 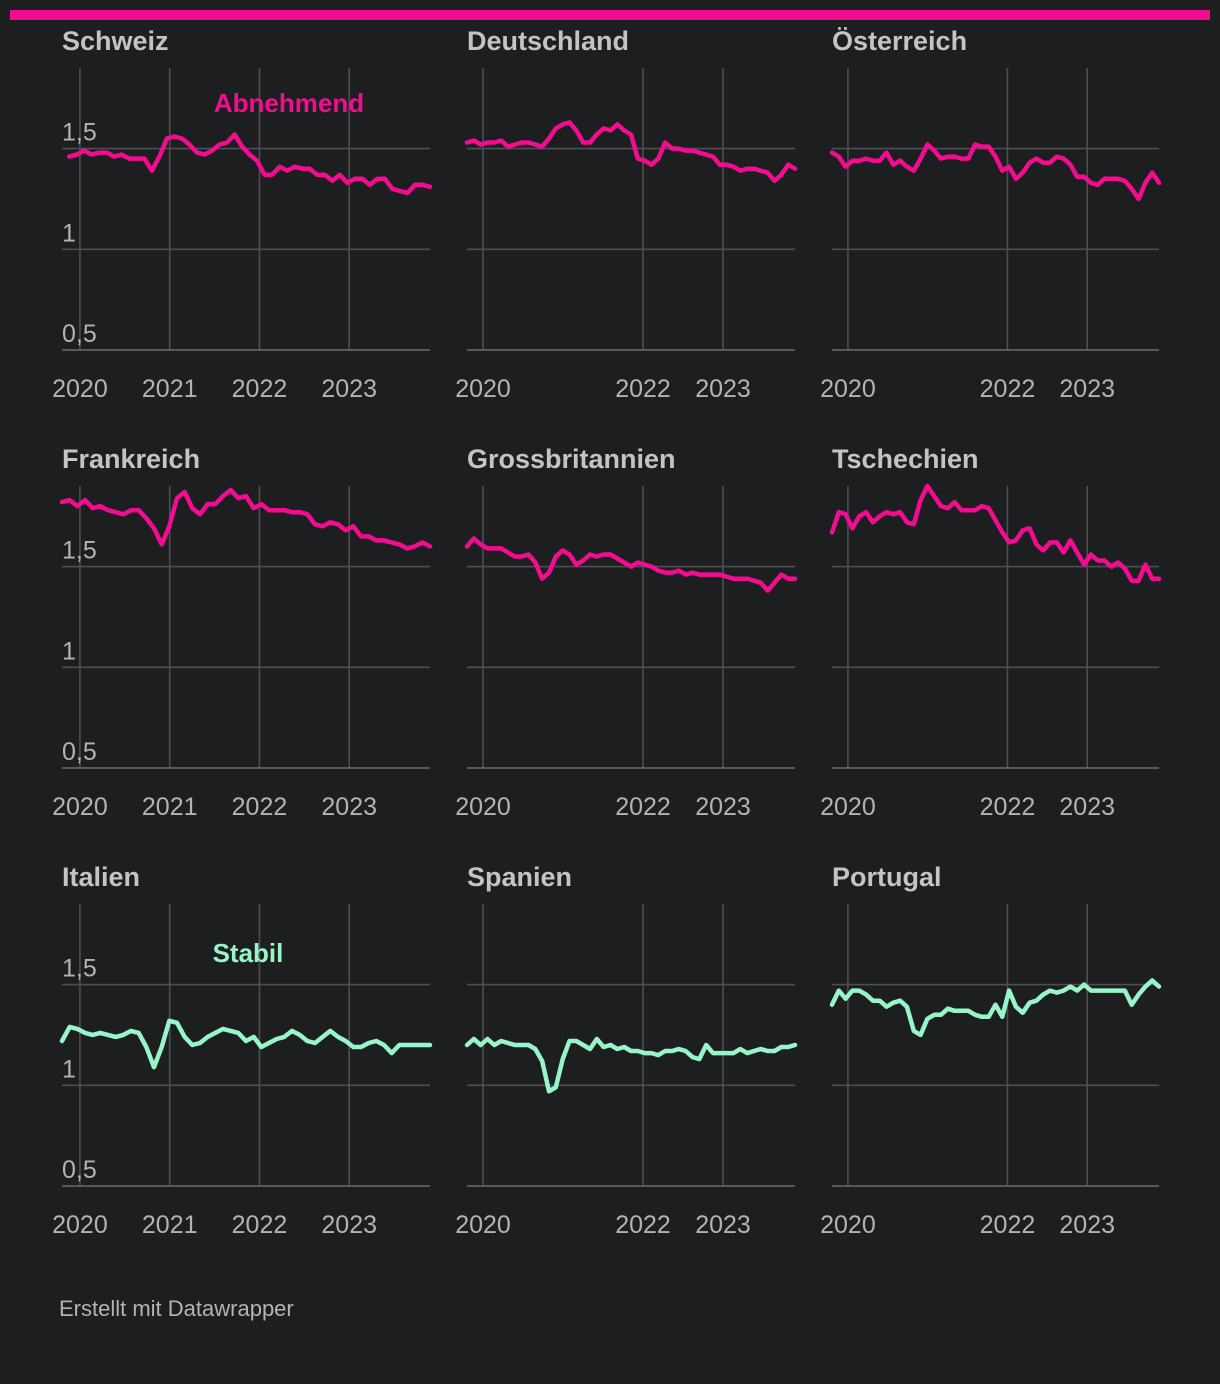 What do you see at coordinates (905, 459) in the screenshot?
I see `panel-title: Tschechien` at bounding box center [905, 459].